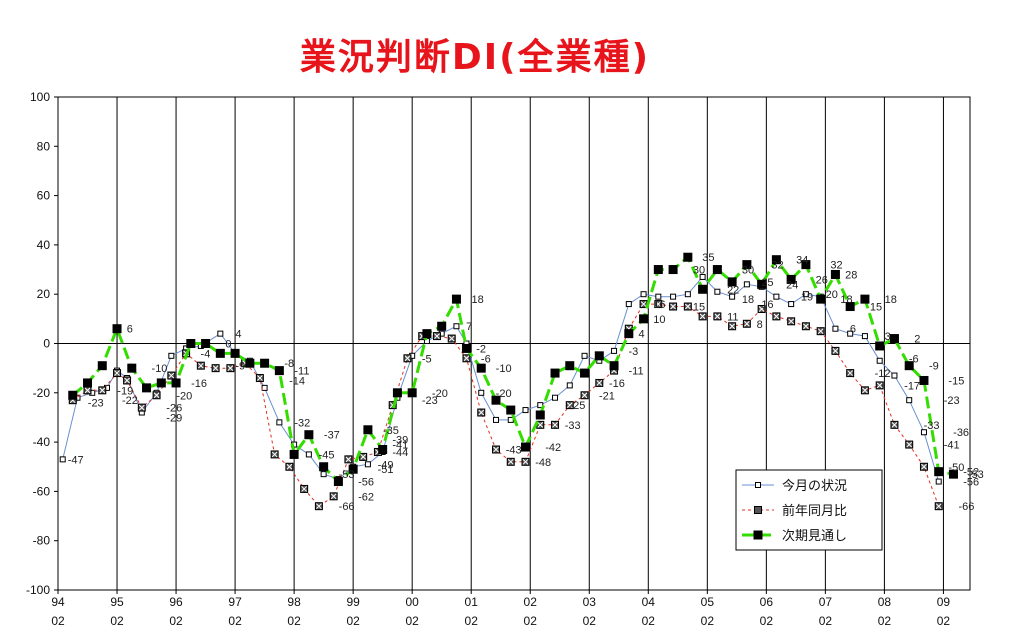 The image size is (1024, 644). Describe the element at coordinates (876, 308) in the screenshot. I see `data-label: 15` at that location.